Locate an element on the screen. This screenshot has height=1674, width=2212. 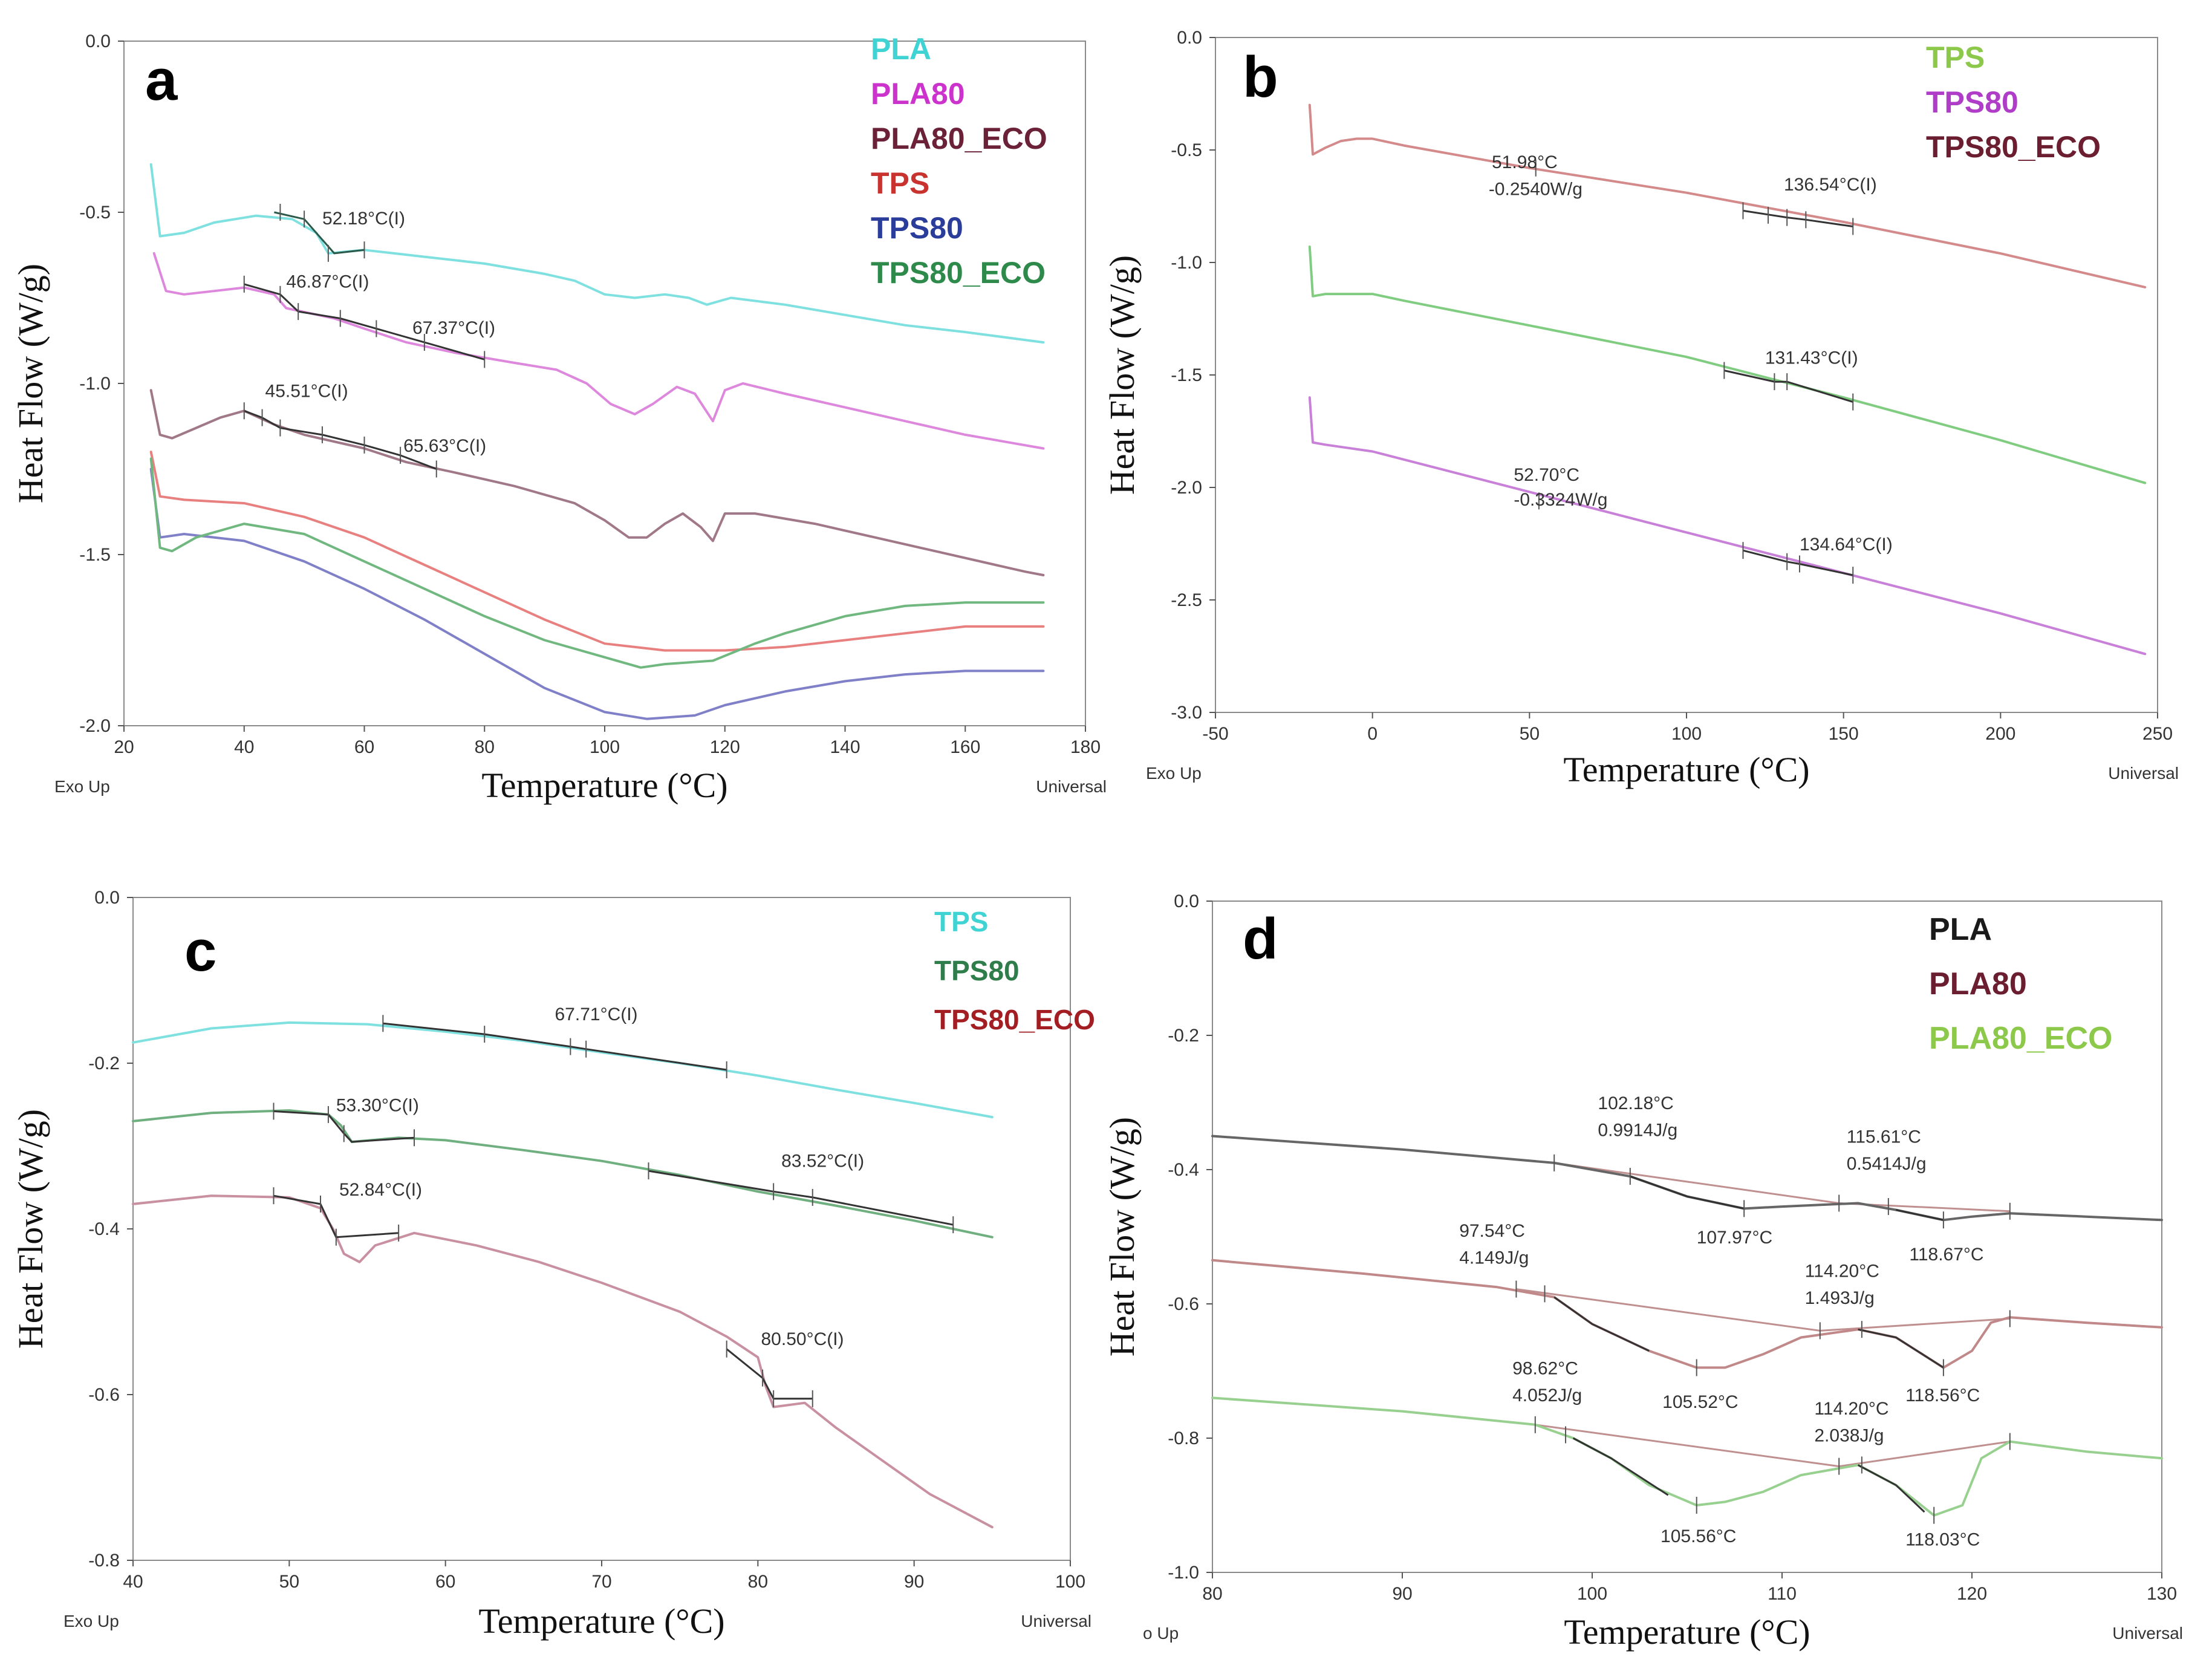
panel-label: d is located at coordinates (1260, 939).